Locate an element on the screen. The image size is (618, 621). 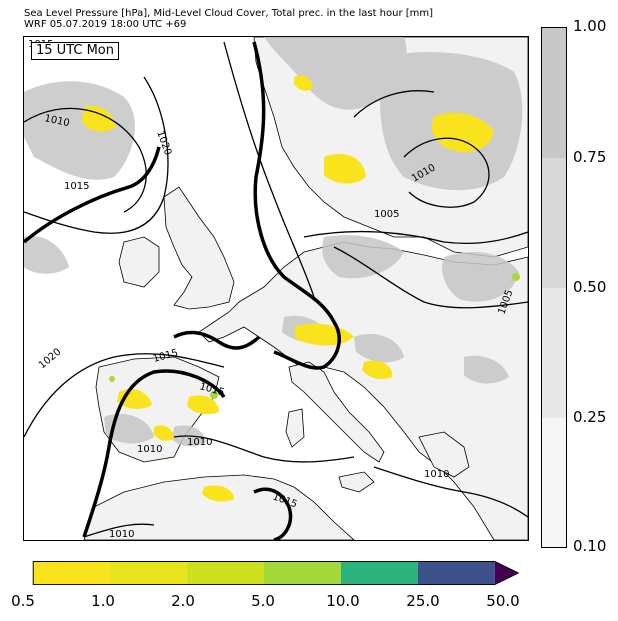
italy is located at coordinates (336, 412).